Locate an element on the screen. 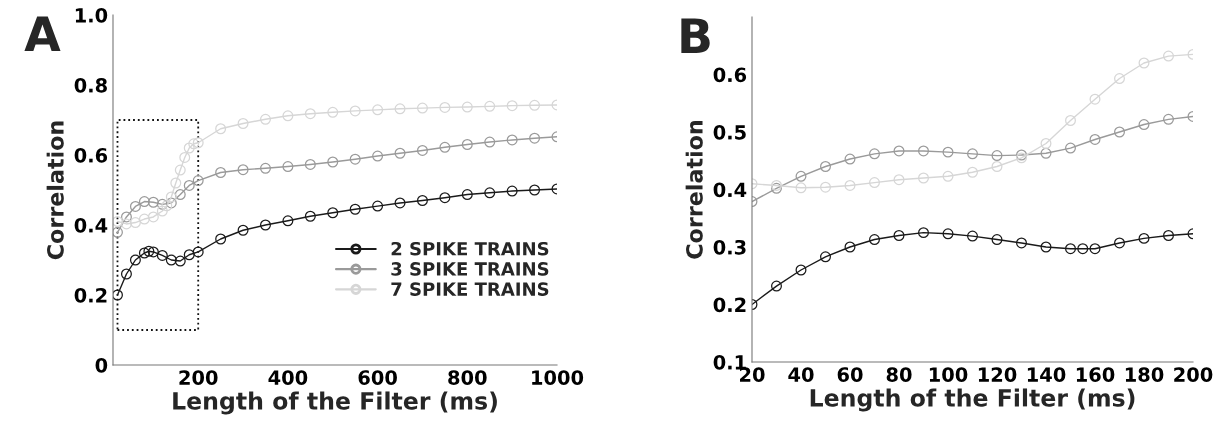  x-tick-label: 100 is located at coordinates (948, 374).